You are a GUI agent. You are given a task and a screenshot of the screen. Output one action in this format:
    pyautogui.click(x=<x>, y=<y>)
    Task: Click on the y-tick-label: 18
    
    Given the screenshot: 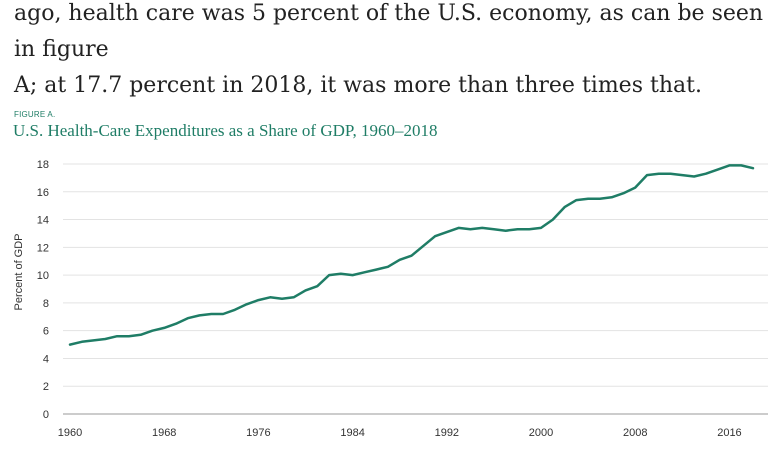 What is the action you would take?
    pyautogui.click(x=43, y=165)
    